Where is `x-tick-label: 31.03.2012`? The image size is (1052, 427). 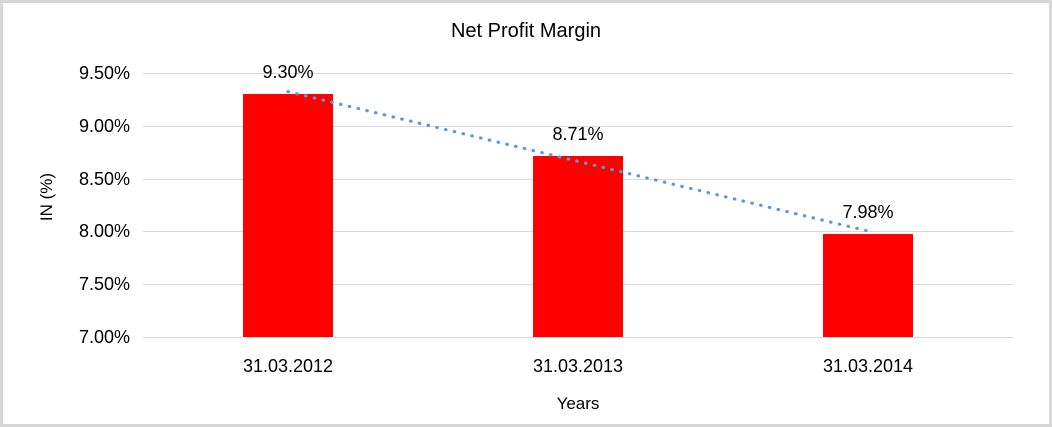
x-tick-label: 31.03.2012 is located at coordinates (288, 366).